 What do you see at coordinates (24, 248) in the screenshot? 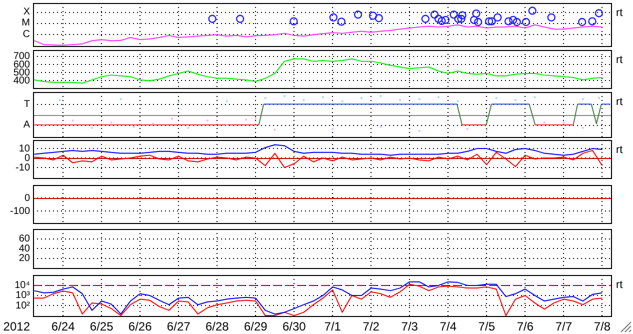
I see `y-tick-label: 40` at bounding box center [24, 248].